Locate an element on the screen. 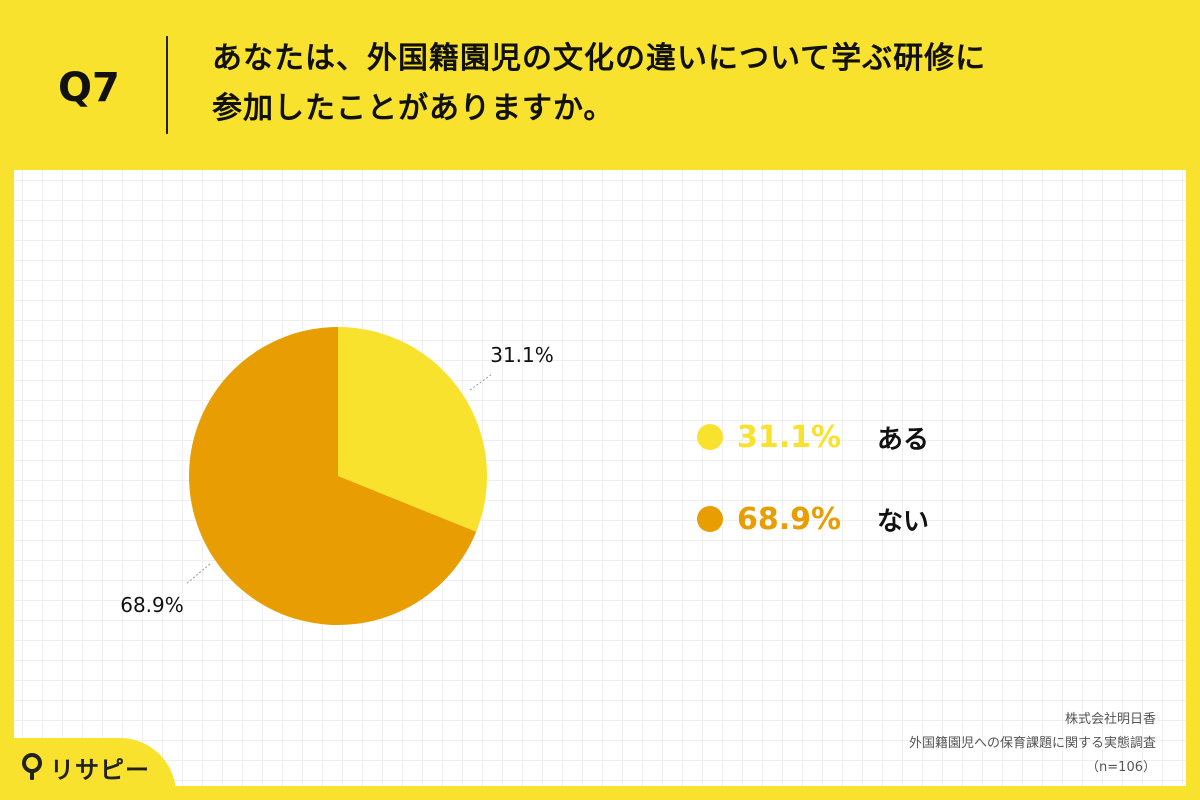  legend: 31.1% ある 68.9% ない is located at coordinates (813, 496).